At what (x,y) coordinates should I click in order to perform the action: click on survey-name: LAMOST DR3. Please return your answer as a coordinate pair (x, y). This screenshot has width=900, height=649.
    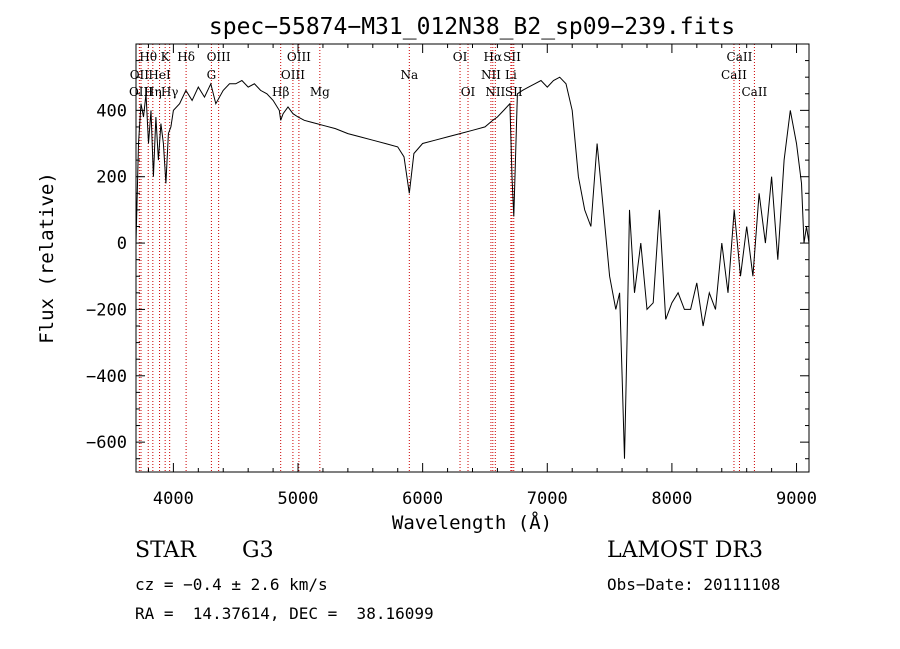
    Looking at the image, I should click on (685, 550).